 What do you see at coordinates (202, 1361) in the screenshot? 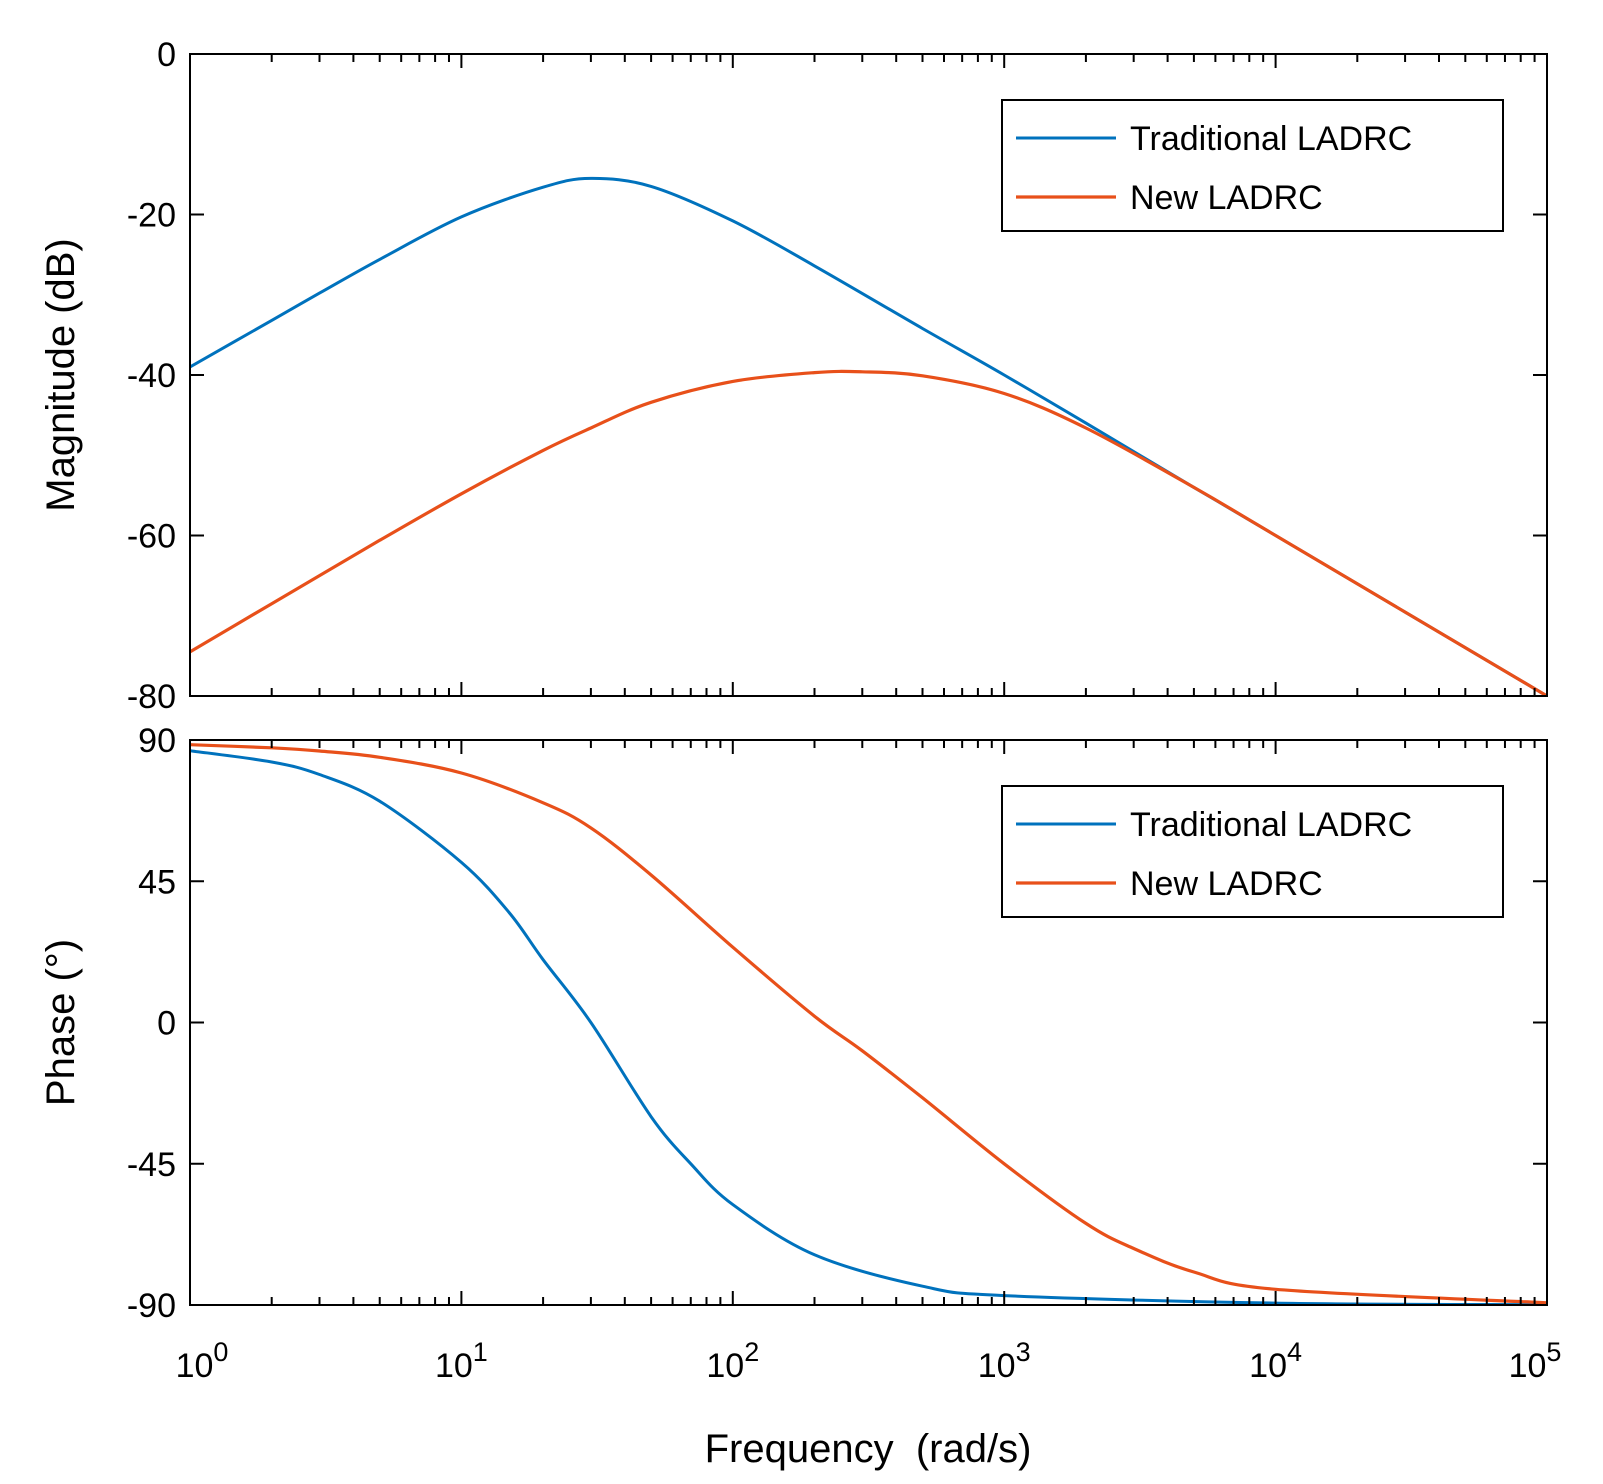
I see `x-tick-label: 10⁰` at bounding box center [202, 1361].